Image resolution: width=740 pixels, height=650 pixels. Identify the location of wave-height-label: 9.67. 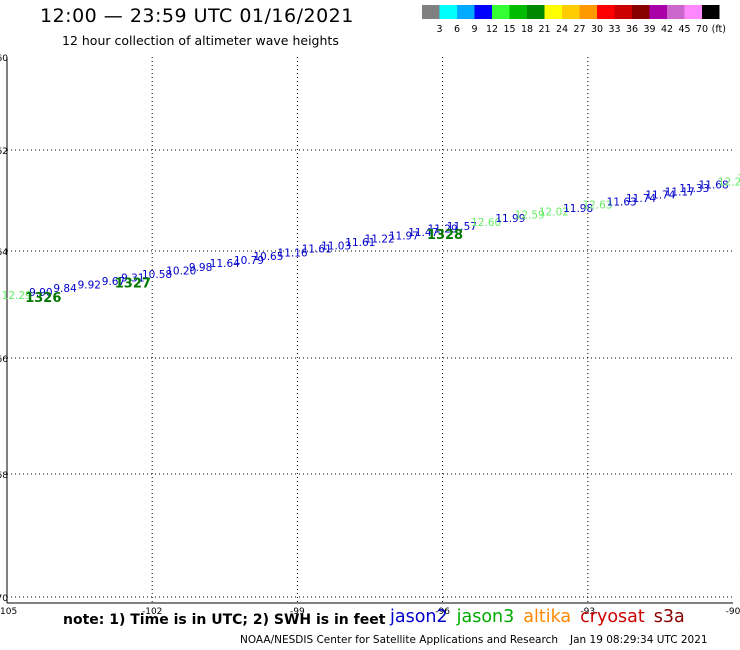
(113, 282).